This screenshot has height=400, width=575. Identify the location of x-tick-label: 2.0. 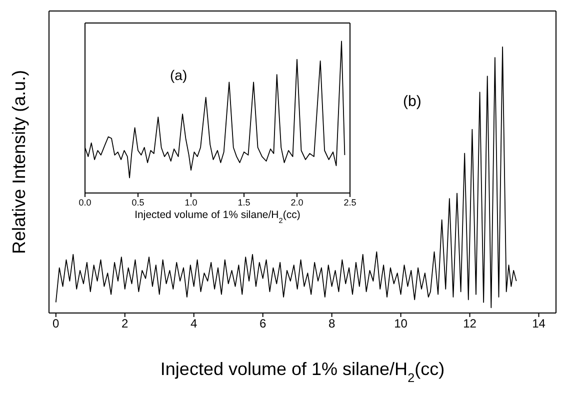
(297, 202).